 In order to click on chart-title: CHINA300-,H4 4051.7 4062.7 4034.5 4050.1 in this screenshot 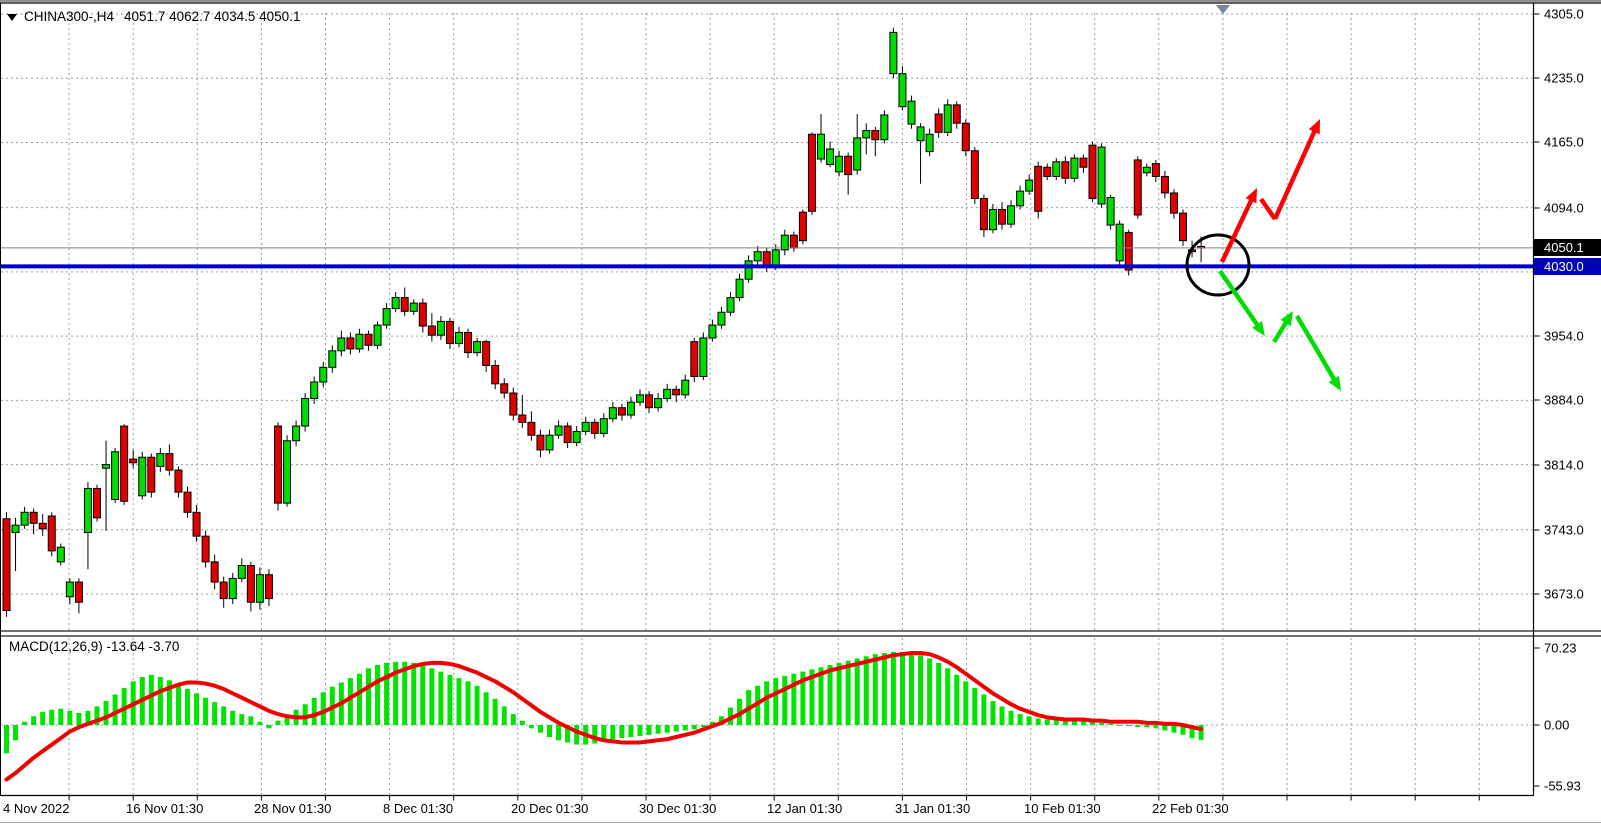, I will do `click(153, 16)`.